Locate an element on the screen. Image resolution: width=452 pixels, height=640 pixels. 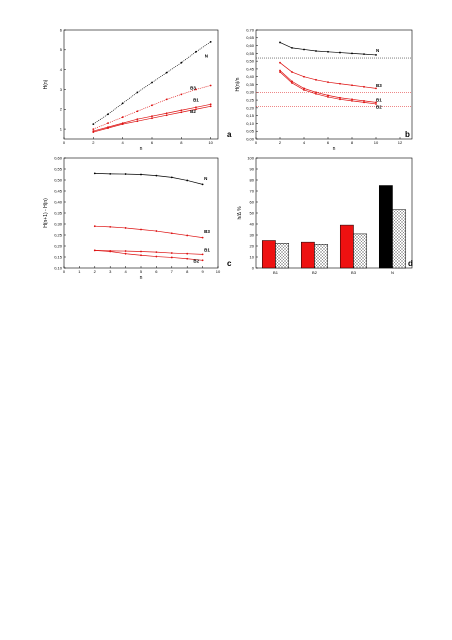
series-label: N is located at coordinates (377, 50).